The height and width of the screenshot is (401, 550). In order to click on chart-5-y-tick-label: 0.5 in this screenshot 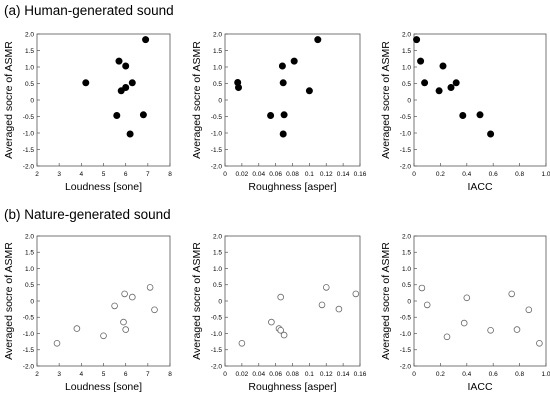, I will do `click(406, 285)`.